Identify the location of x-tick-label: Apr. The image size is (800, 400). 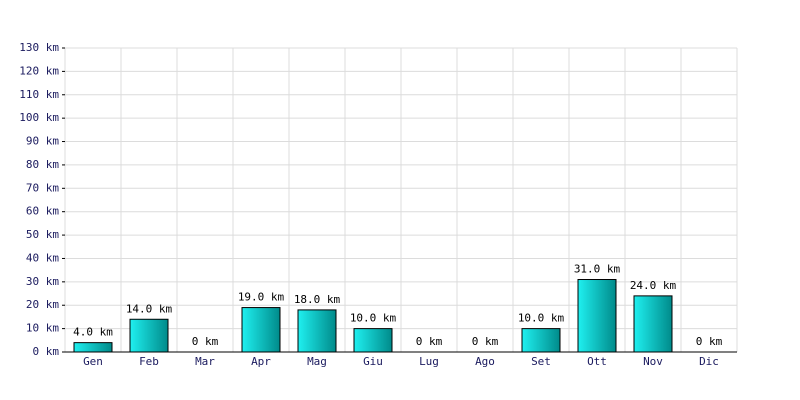
(261, 361).